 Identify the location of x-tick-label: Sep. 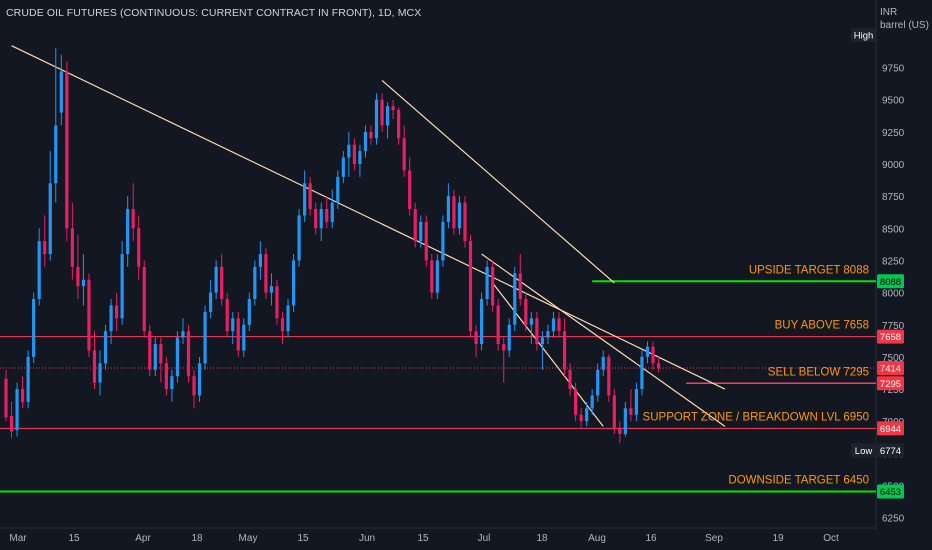
(714, 538).